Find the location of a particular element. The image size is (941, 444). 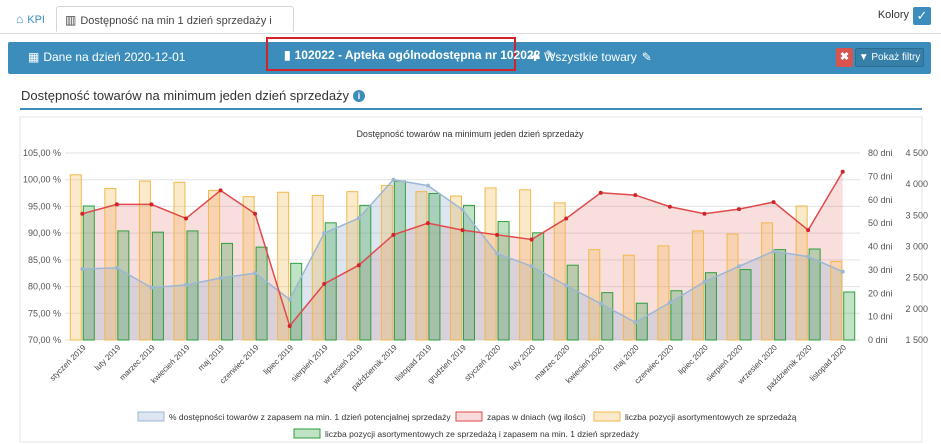

x-tick-label: lipiec 2020 is located at coordinates (693, 360).